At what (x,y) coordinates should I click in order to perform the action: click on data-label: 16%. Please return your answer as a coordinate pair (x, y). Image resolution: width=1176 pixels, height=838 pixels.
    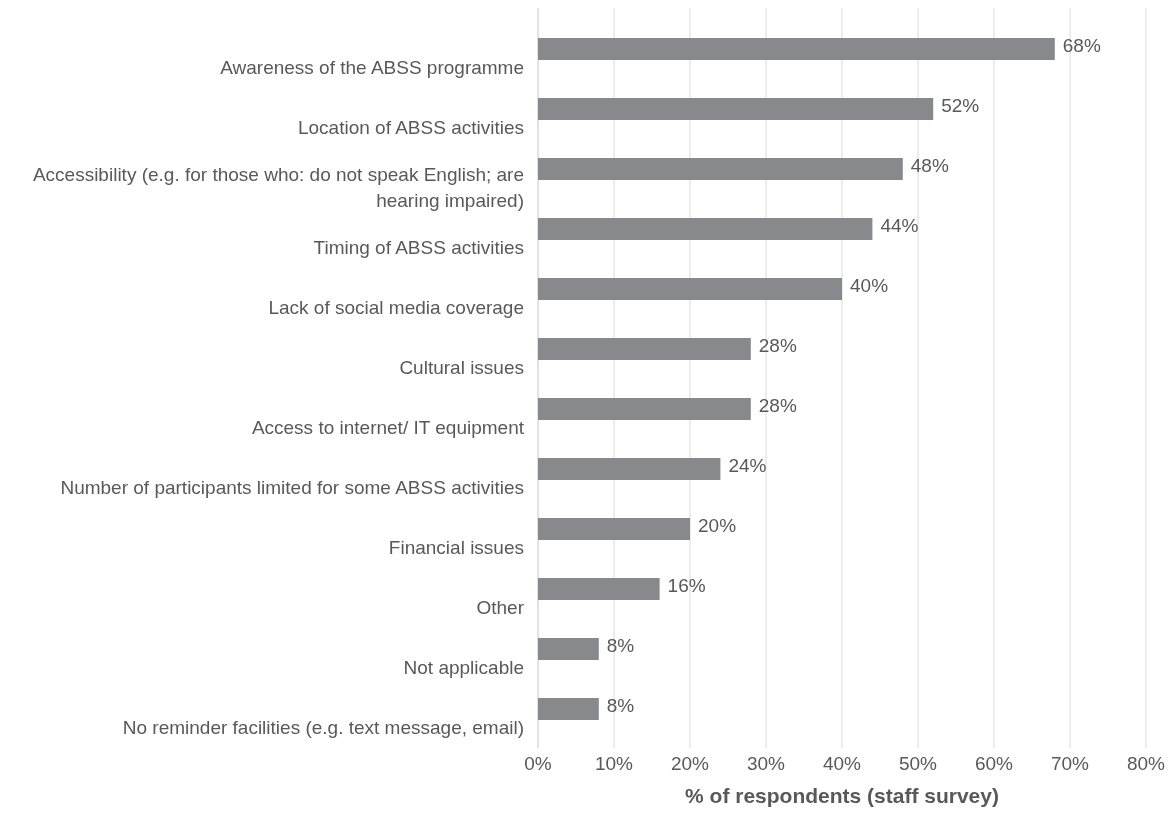
    Looking at the image, I should click on (686, 586).